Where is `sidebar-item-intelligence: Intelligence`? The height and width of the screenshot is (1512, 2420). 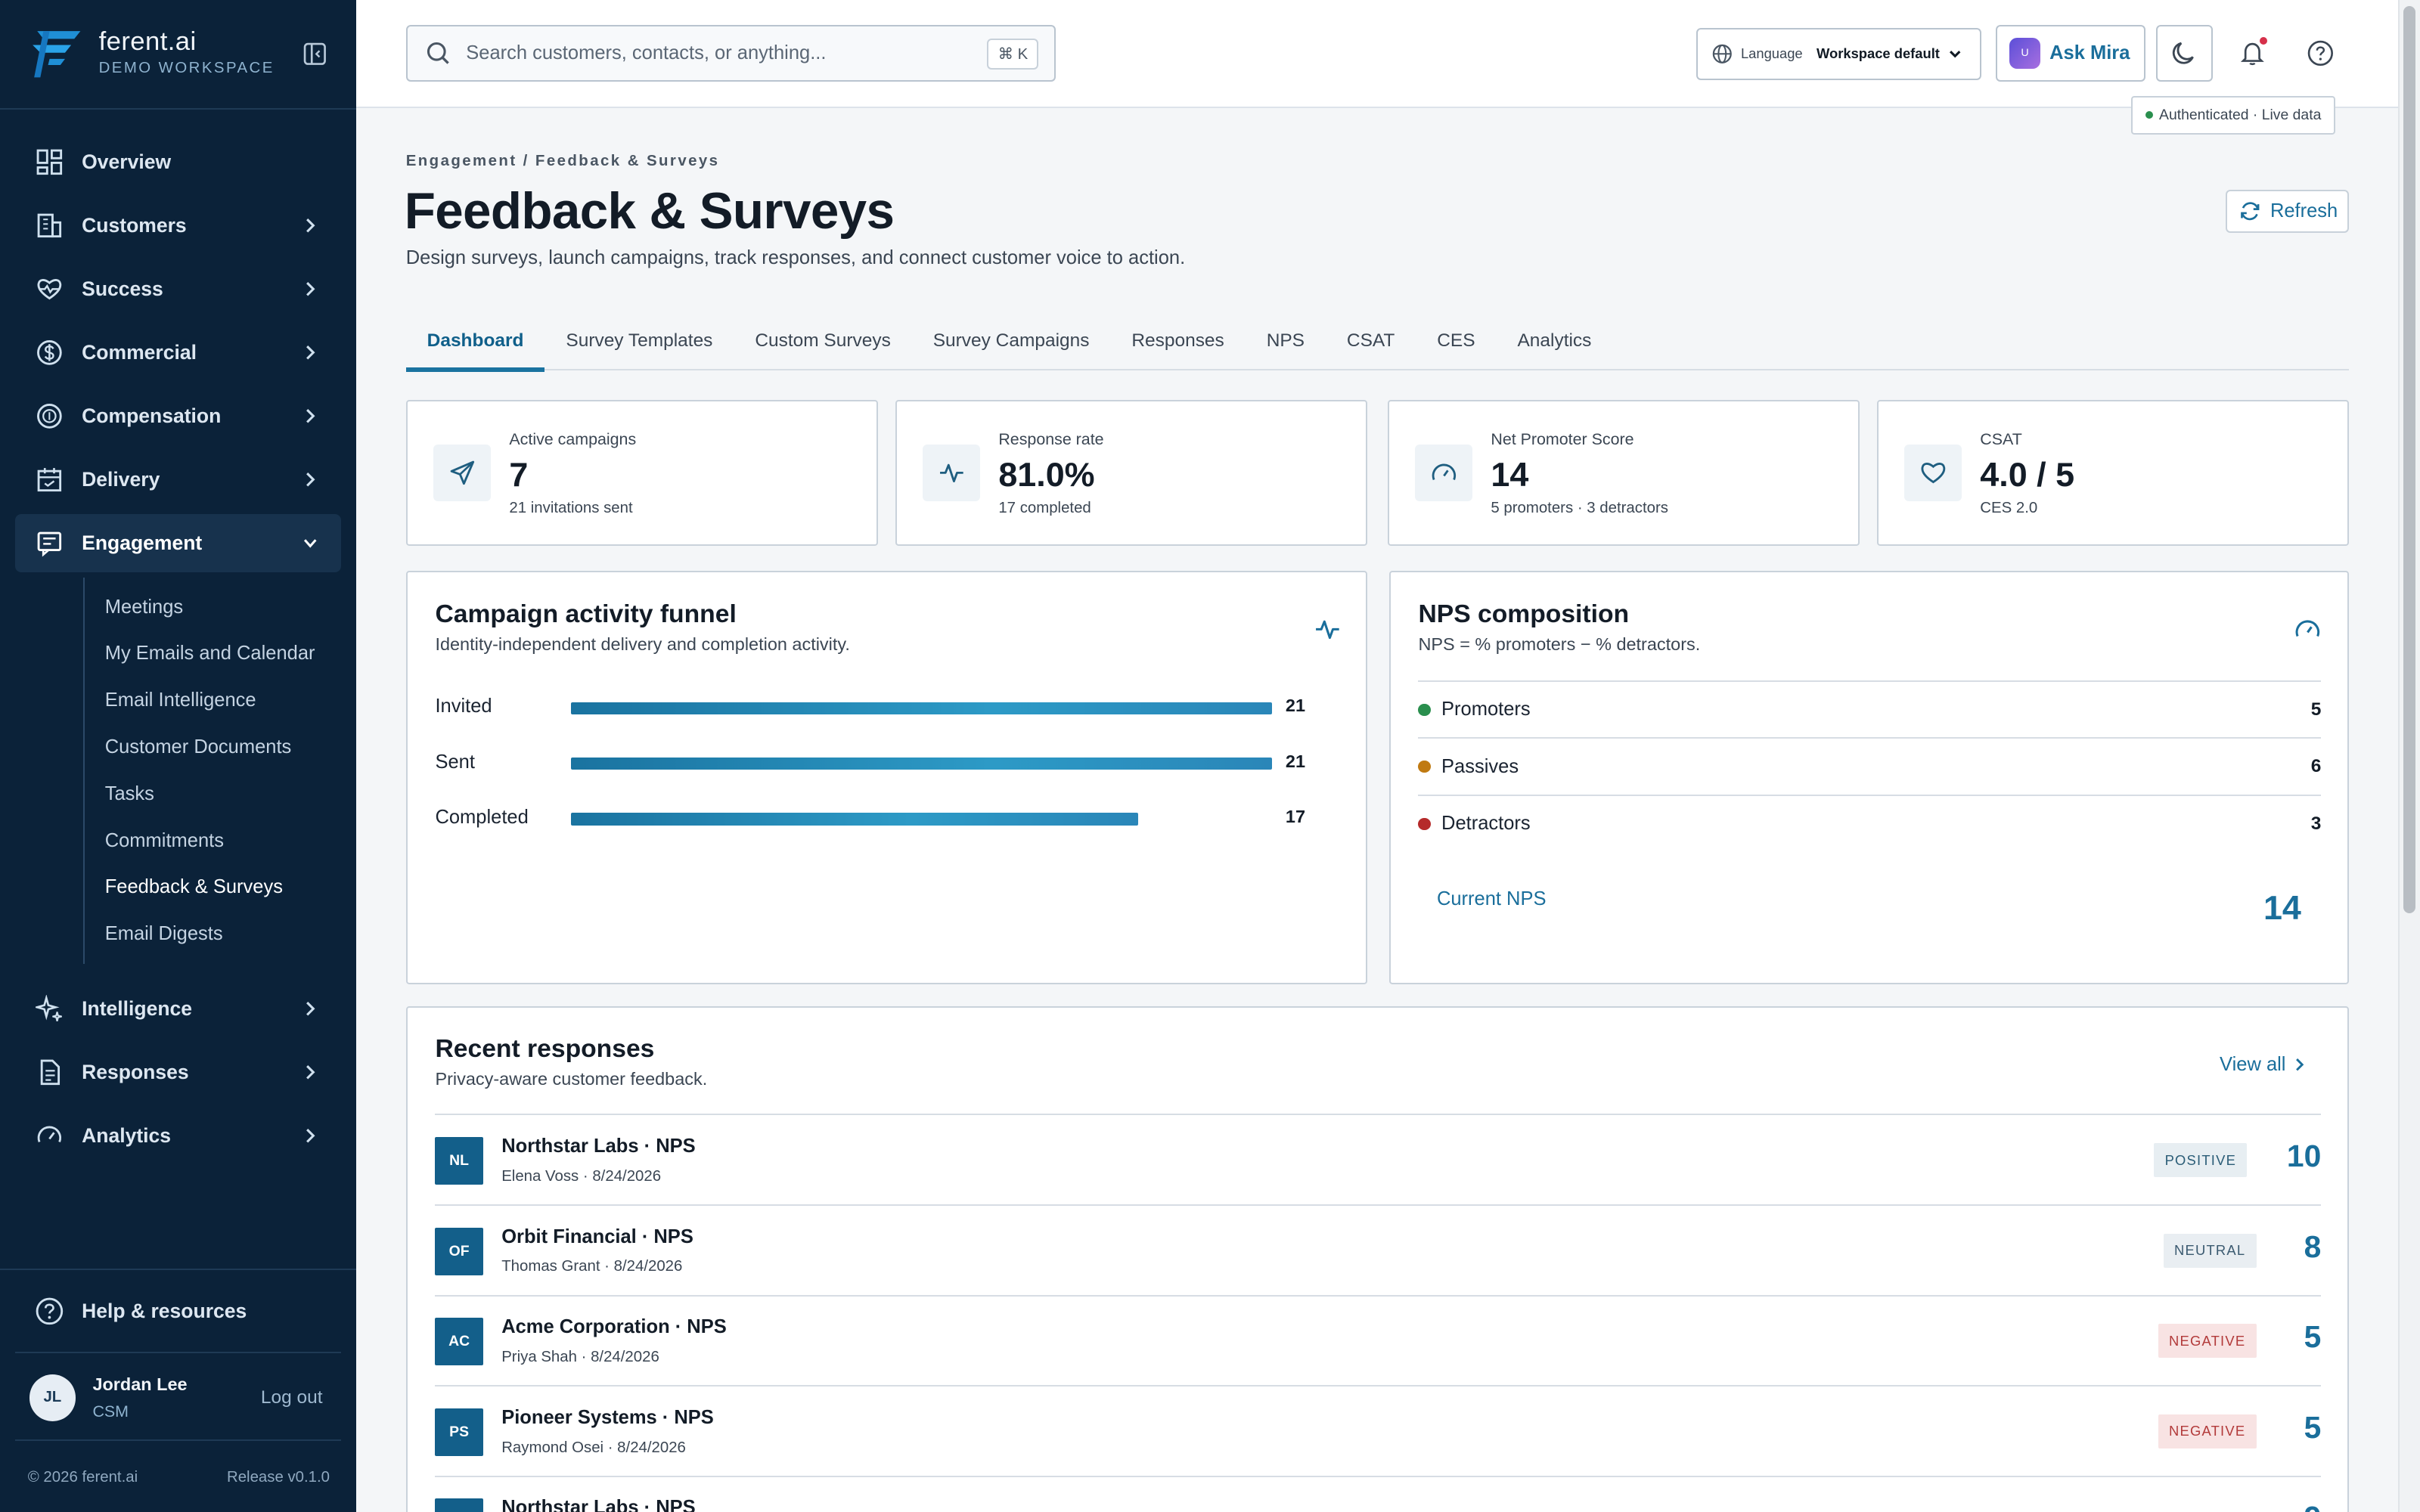
sidebar-item-intelligence: Intelligence is located at coordinates (178, 1009).